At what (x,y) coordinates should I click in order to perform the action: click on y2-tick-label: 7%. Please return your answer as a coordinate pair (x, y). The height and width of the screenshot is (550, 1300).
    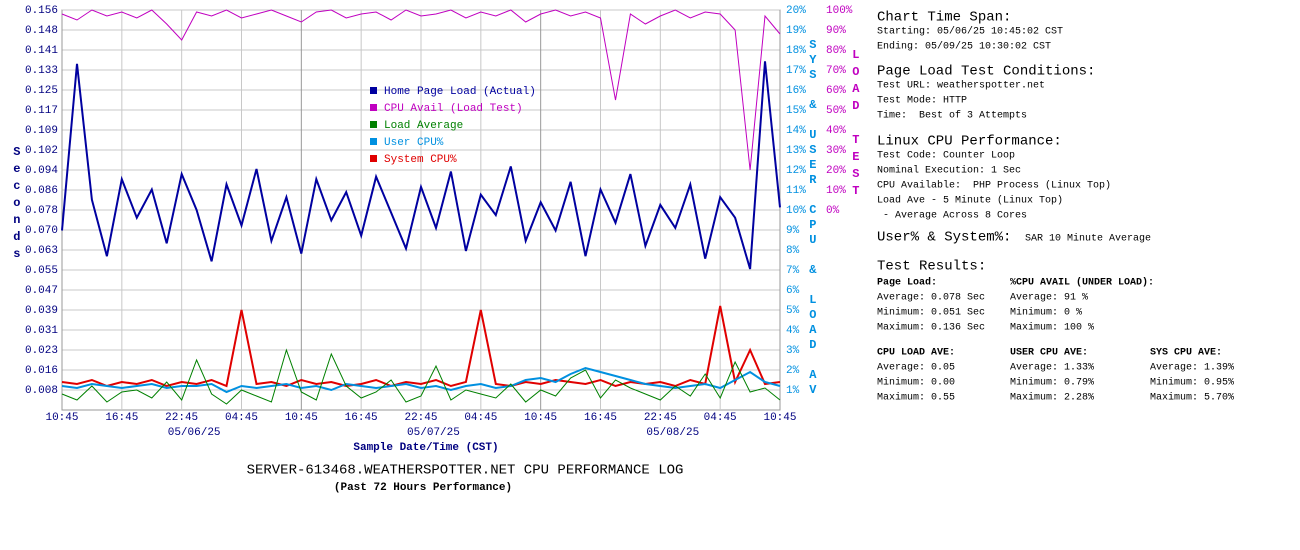
    Looking at the image, I should click on (793, 271).